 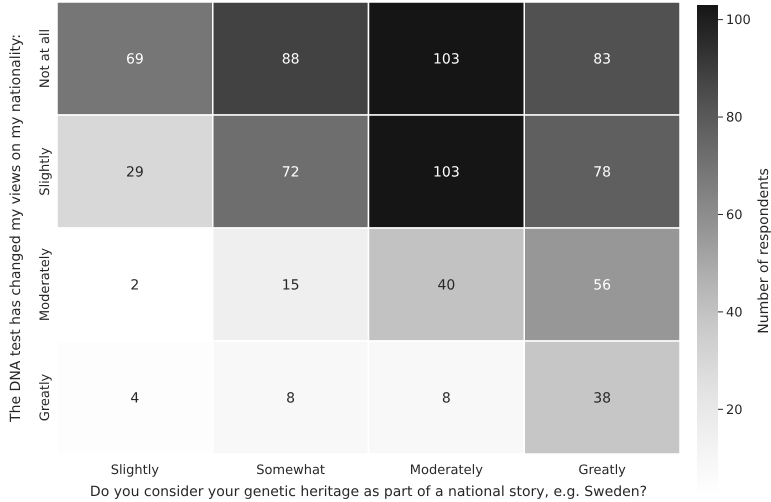 I want to click on data-label: 88, so click(x=291, y=59).